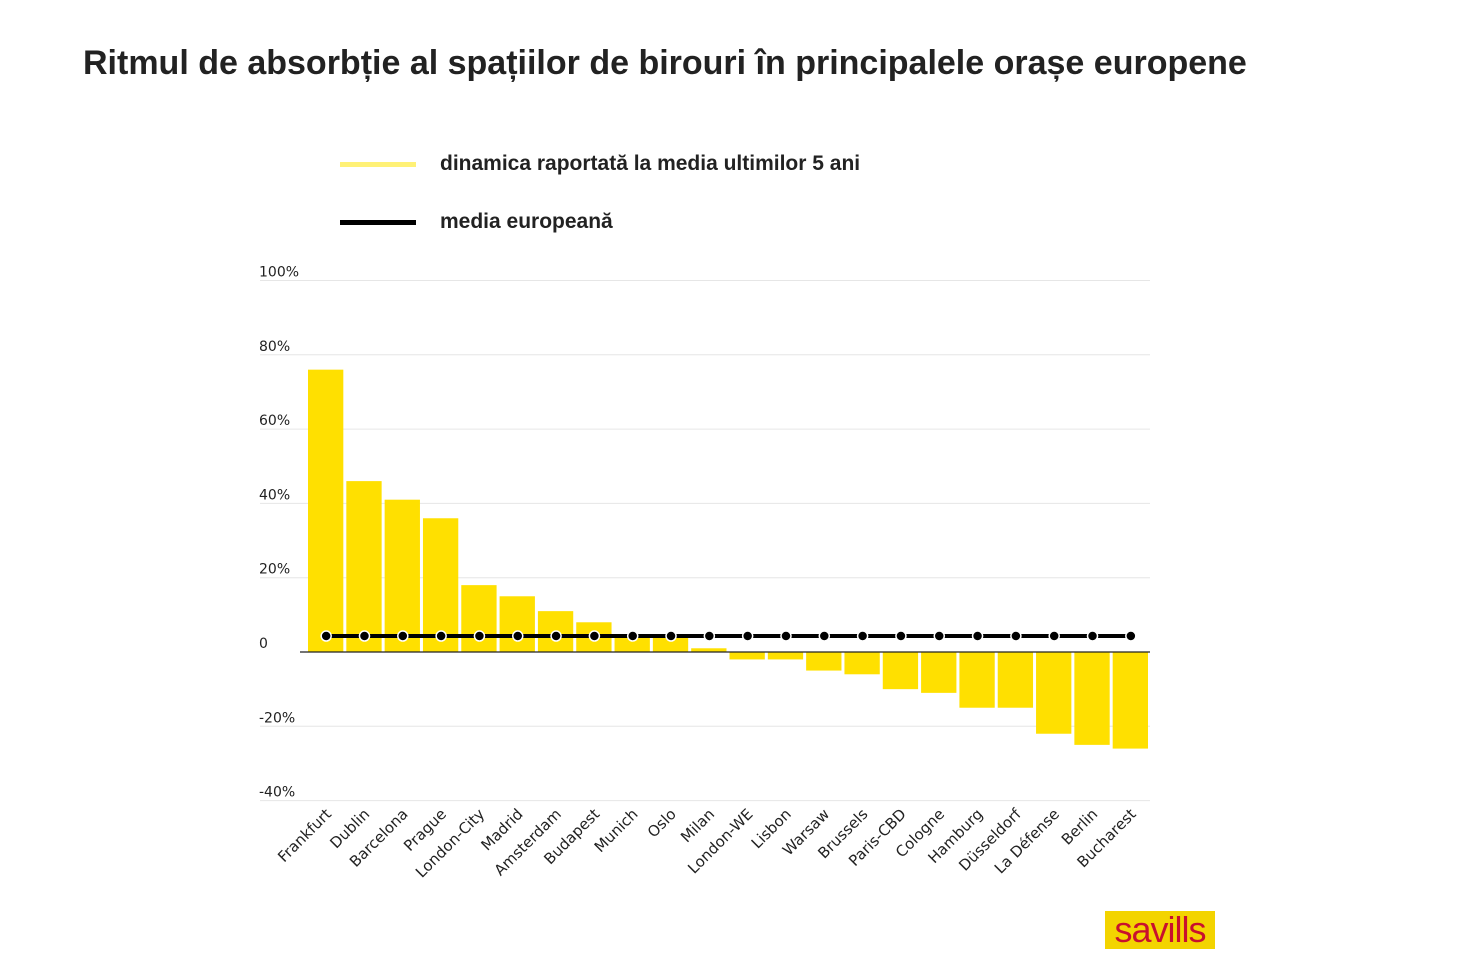 The width and height of the screenshot is (1463, 978). What do you see at coordinates (279, 273) in the screenshot?
I see `y-tick-label: 100%` at bounding box center [279, 273].